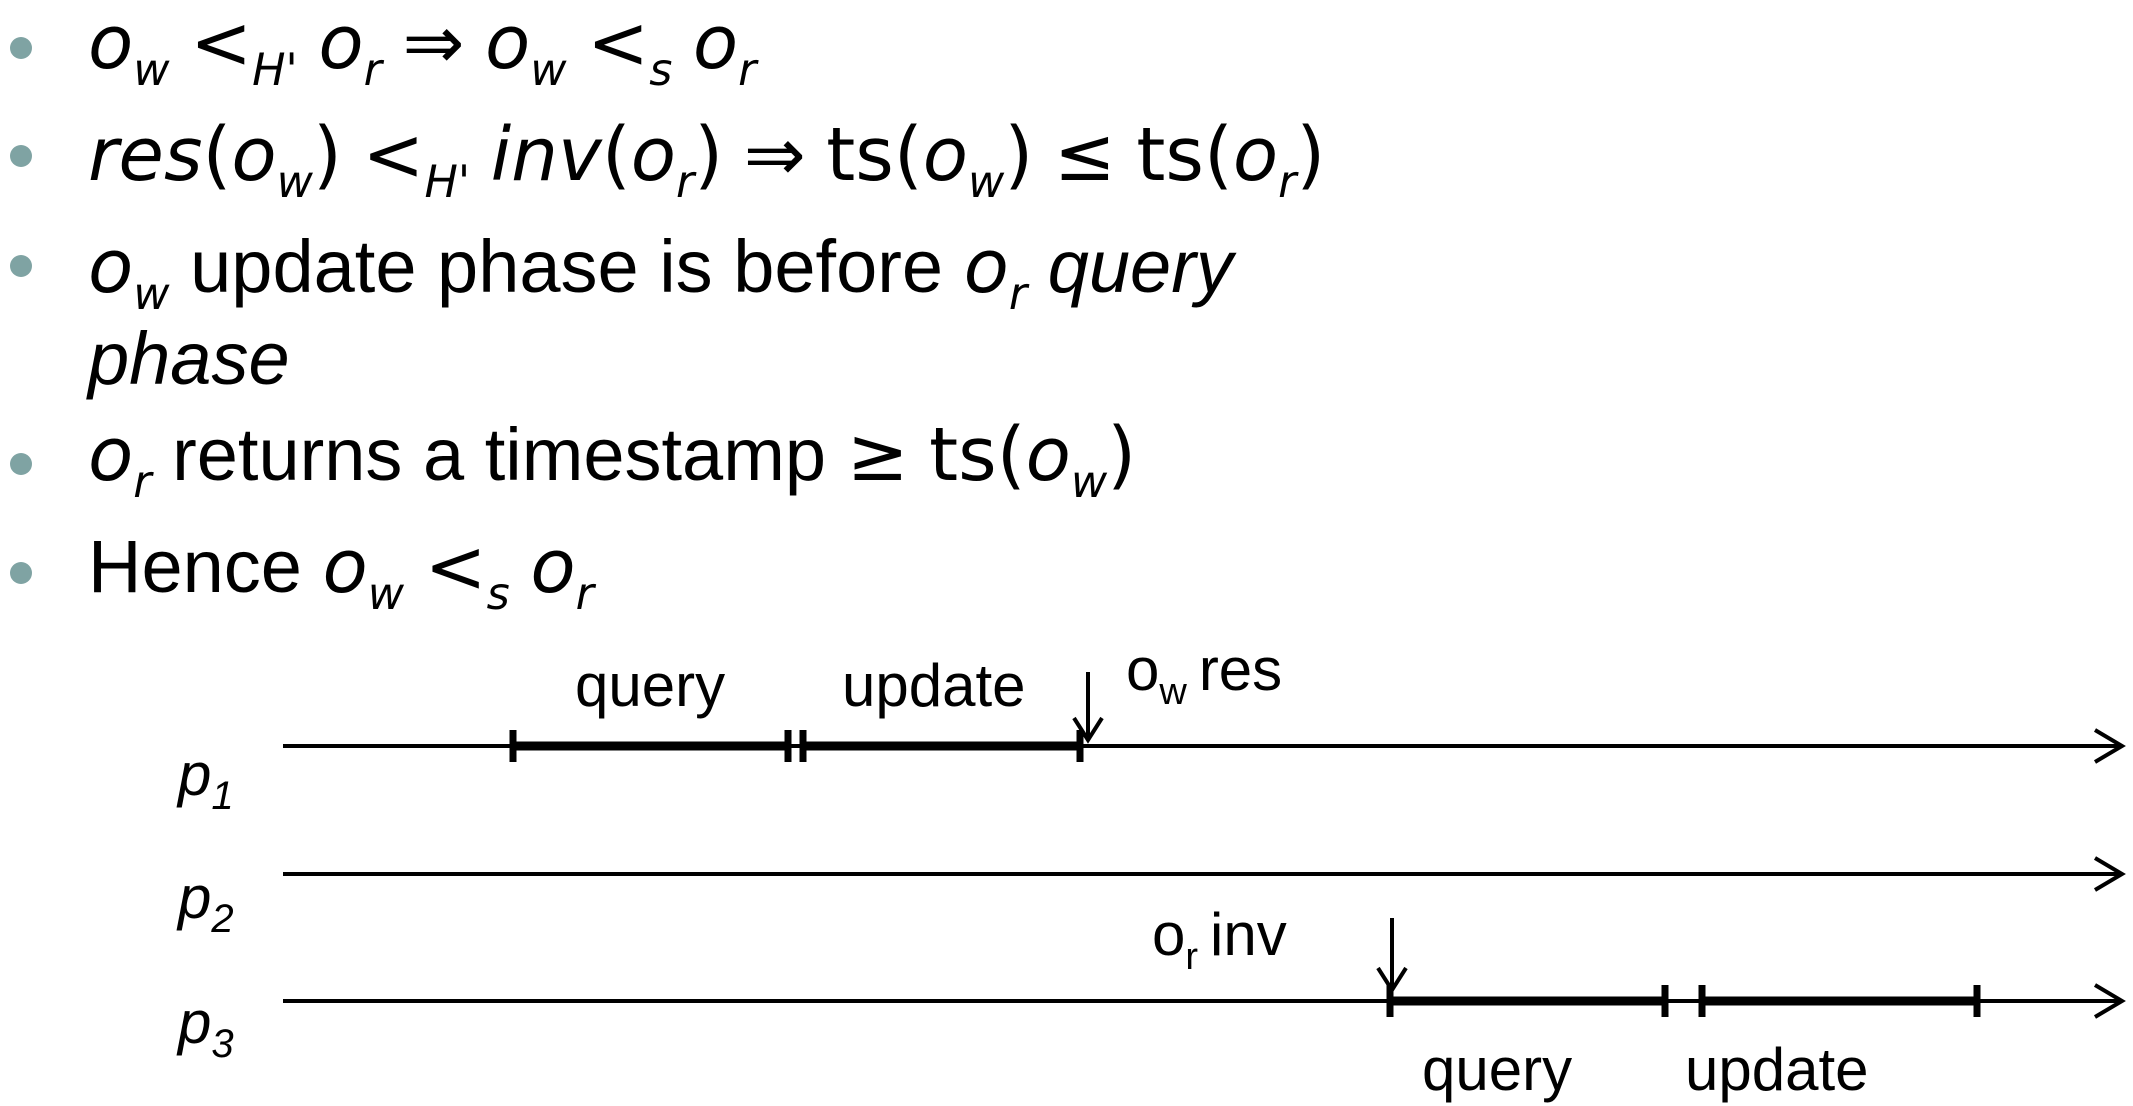  What do you see at coordinates (205, 1027) in the screenshot?
I see `process-label-p3: p3` at bounding box center [205, 1027].